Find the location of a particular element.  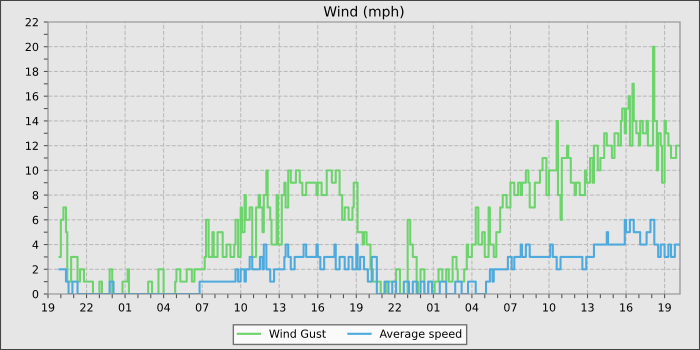

y-tick-label: 8 is located at coordinates (35, 195).